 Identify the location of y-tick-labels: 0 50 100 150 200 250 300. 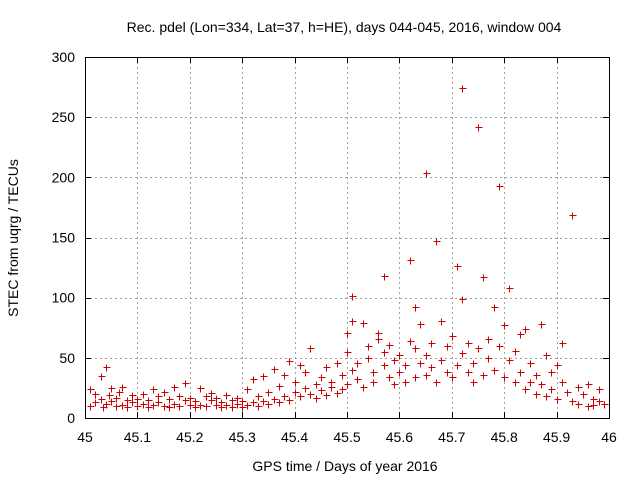
(64, 237).